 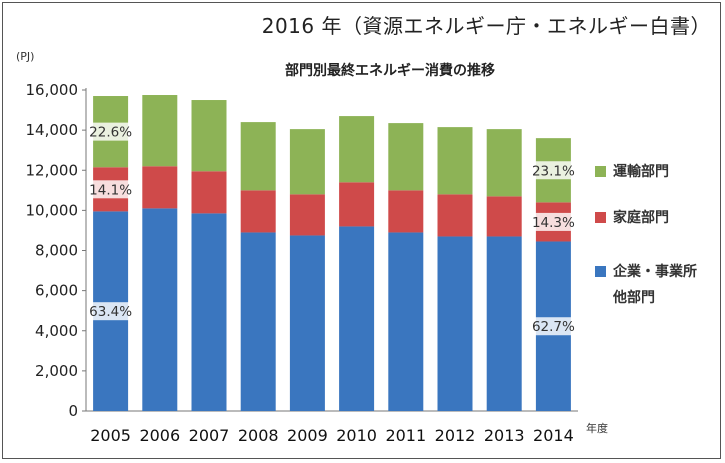 I want to click on legend-label: 運輸部門, so click(x=641, y=171).